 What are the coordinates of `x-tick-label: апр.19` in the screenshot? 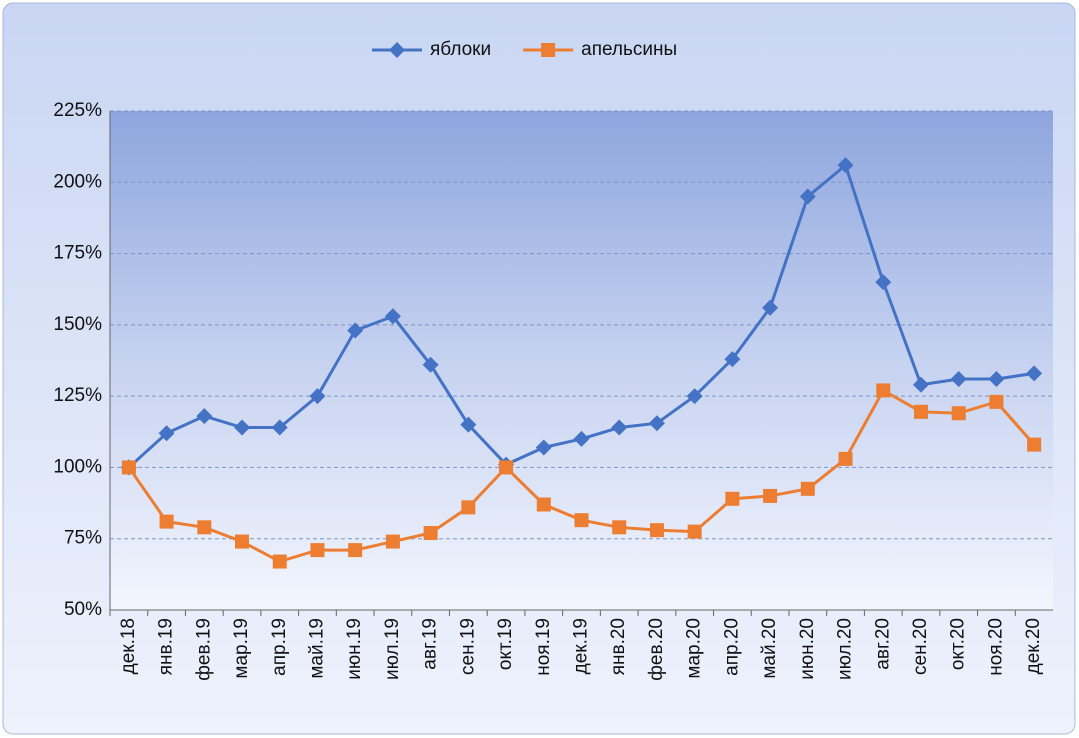 It's located at (279, 647).